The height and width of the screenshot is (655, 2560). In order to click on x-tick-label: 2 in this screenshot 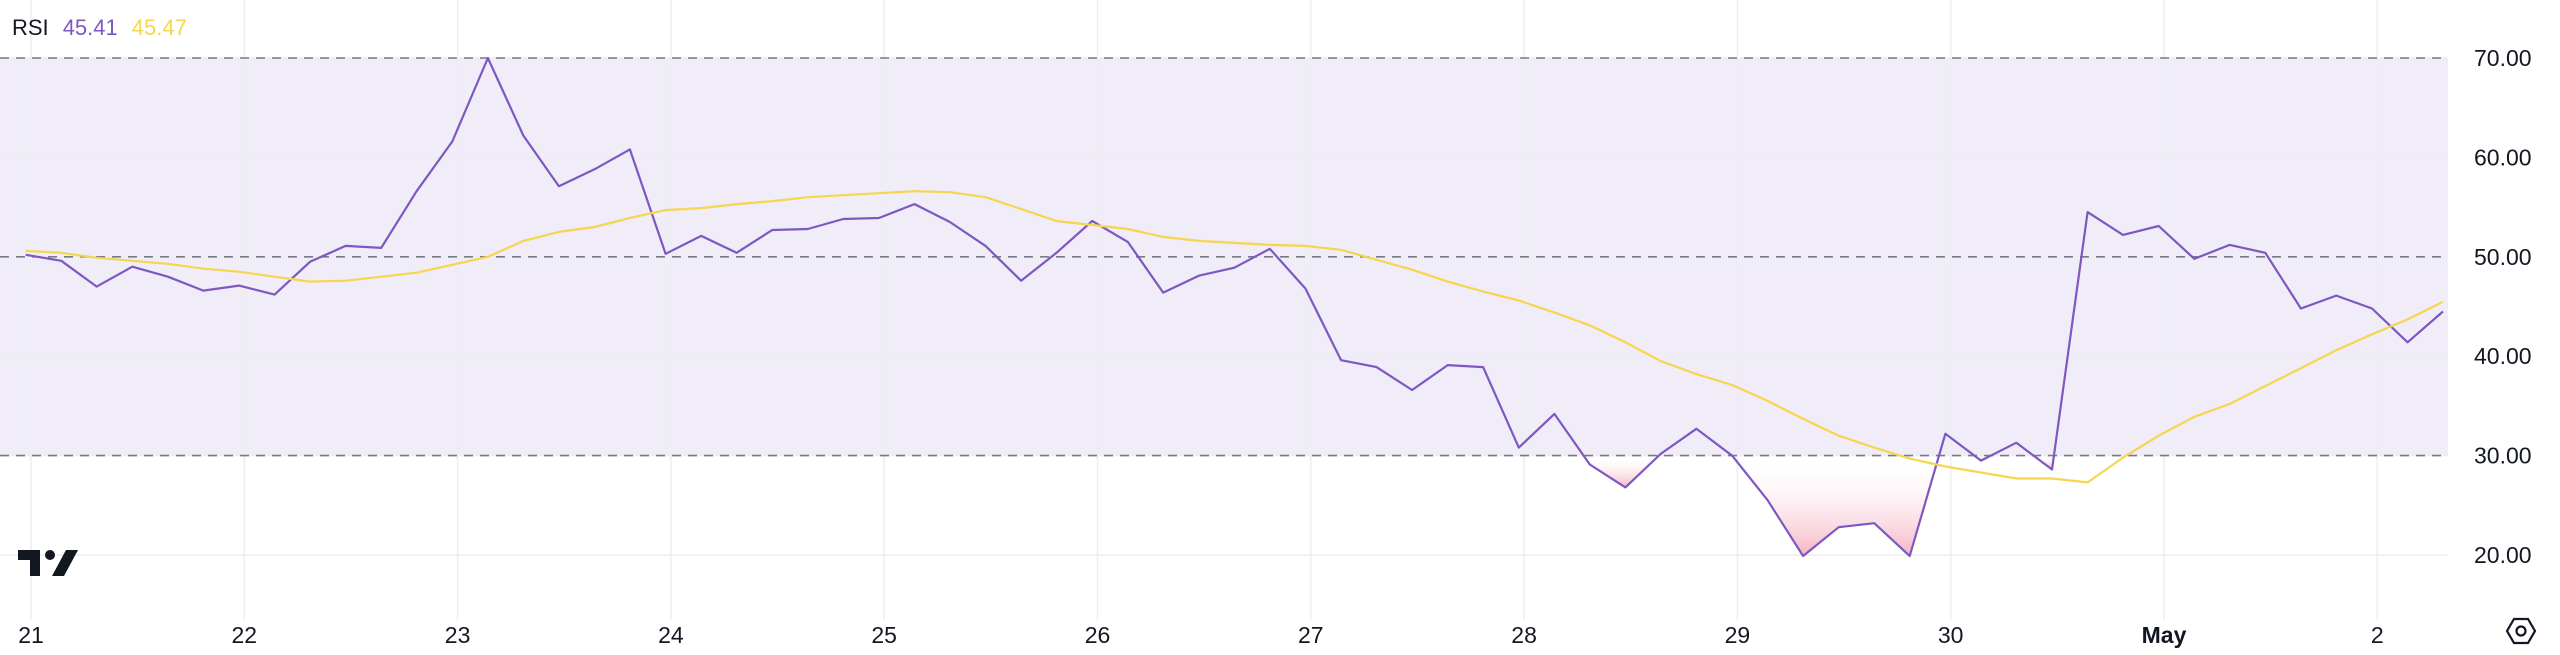, I will do `click(2377, 635)`.